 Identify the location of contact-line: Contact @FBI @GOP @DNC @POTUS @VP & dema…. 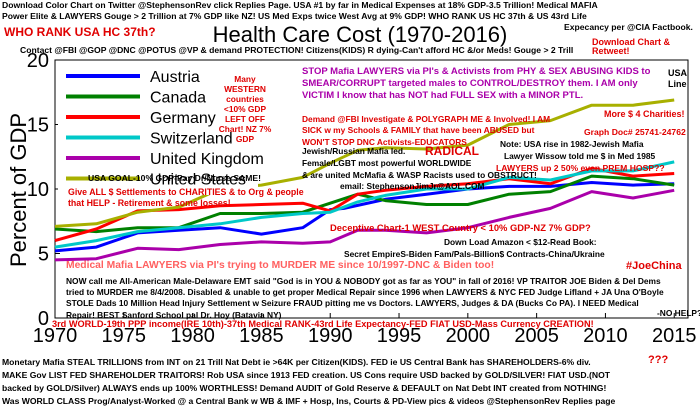
(297, 50).